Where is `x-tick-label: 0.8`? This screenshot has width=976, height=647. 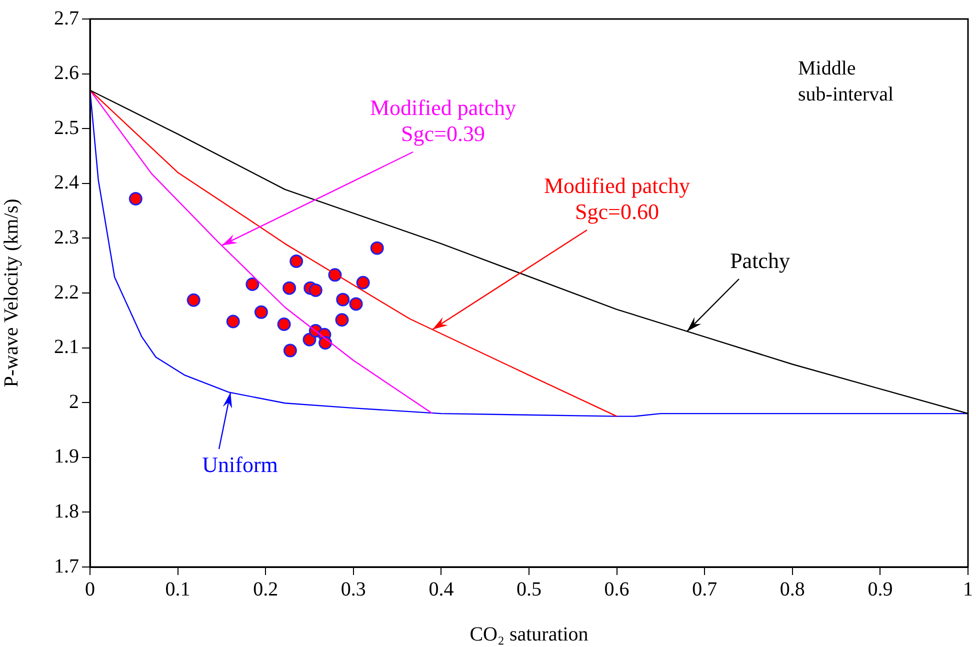 x-tick-label: 0.8 is located at coordinates (792, 589).